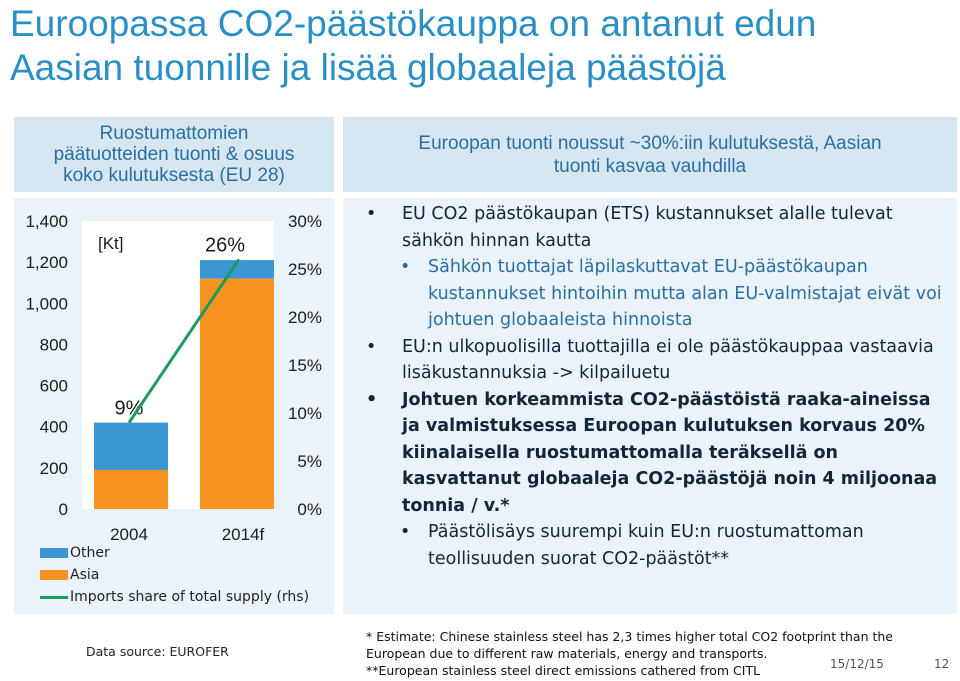 The width and height of the screenshot is (960, 681). What do you see at coordinates (54, 575) in the screenshot?
I see `legend-swatch-asia` at bounding box center [54, 575].